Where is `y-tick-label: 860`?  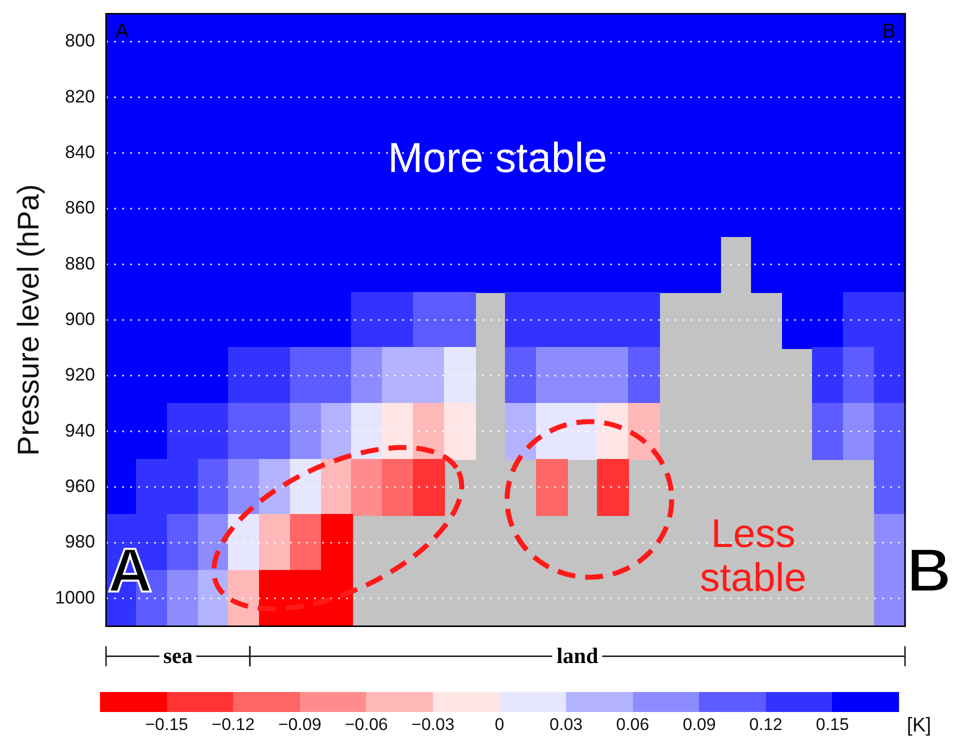 y-tick-label: 860 is located at coordinates (80, 208).